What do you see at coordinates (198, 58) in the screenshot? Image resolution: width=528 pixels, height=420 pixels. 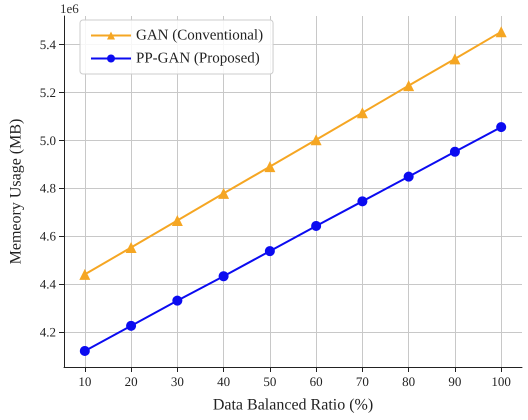 I see `legend-label: PP-GAN (Proposed)` at bounding box center [198, 58].